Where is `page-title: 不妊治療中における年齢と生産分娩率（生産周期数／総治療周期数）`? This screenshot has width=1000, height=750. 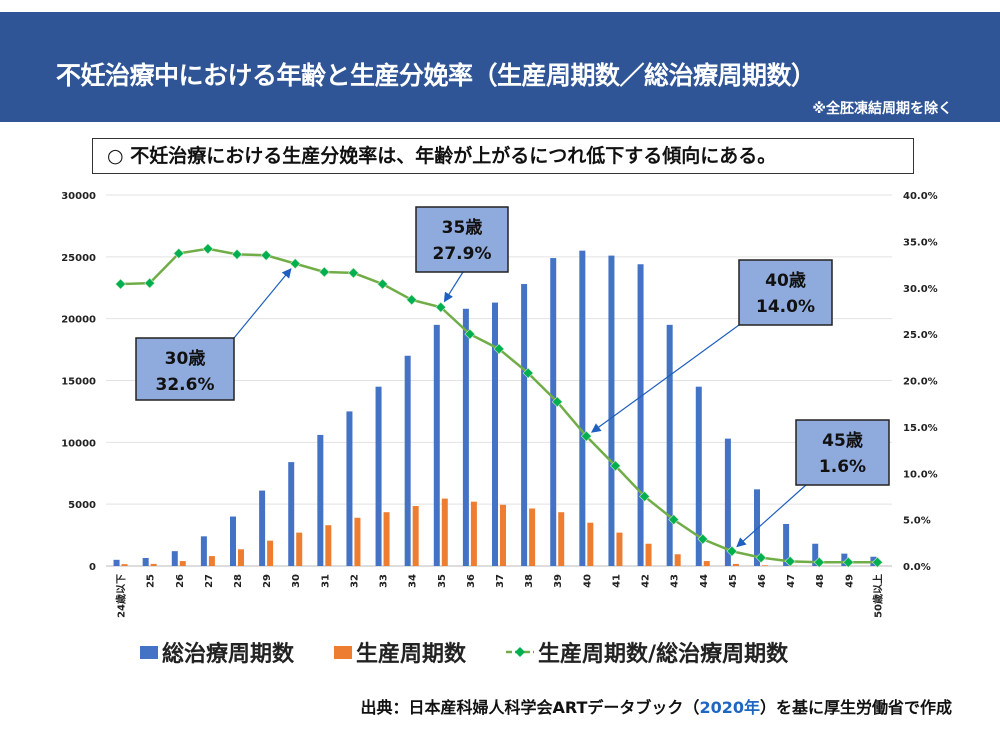 page-title: 不妊治療中における年齢と生産分娩率（生産周期数／総治療周期数） is located at coordinates (436, 75).